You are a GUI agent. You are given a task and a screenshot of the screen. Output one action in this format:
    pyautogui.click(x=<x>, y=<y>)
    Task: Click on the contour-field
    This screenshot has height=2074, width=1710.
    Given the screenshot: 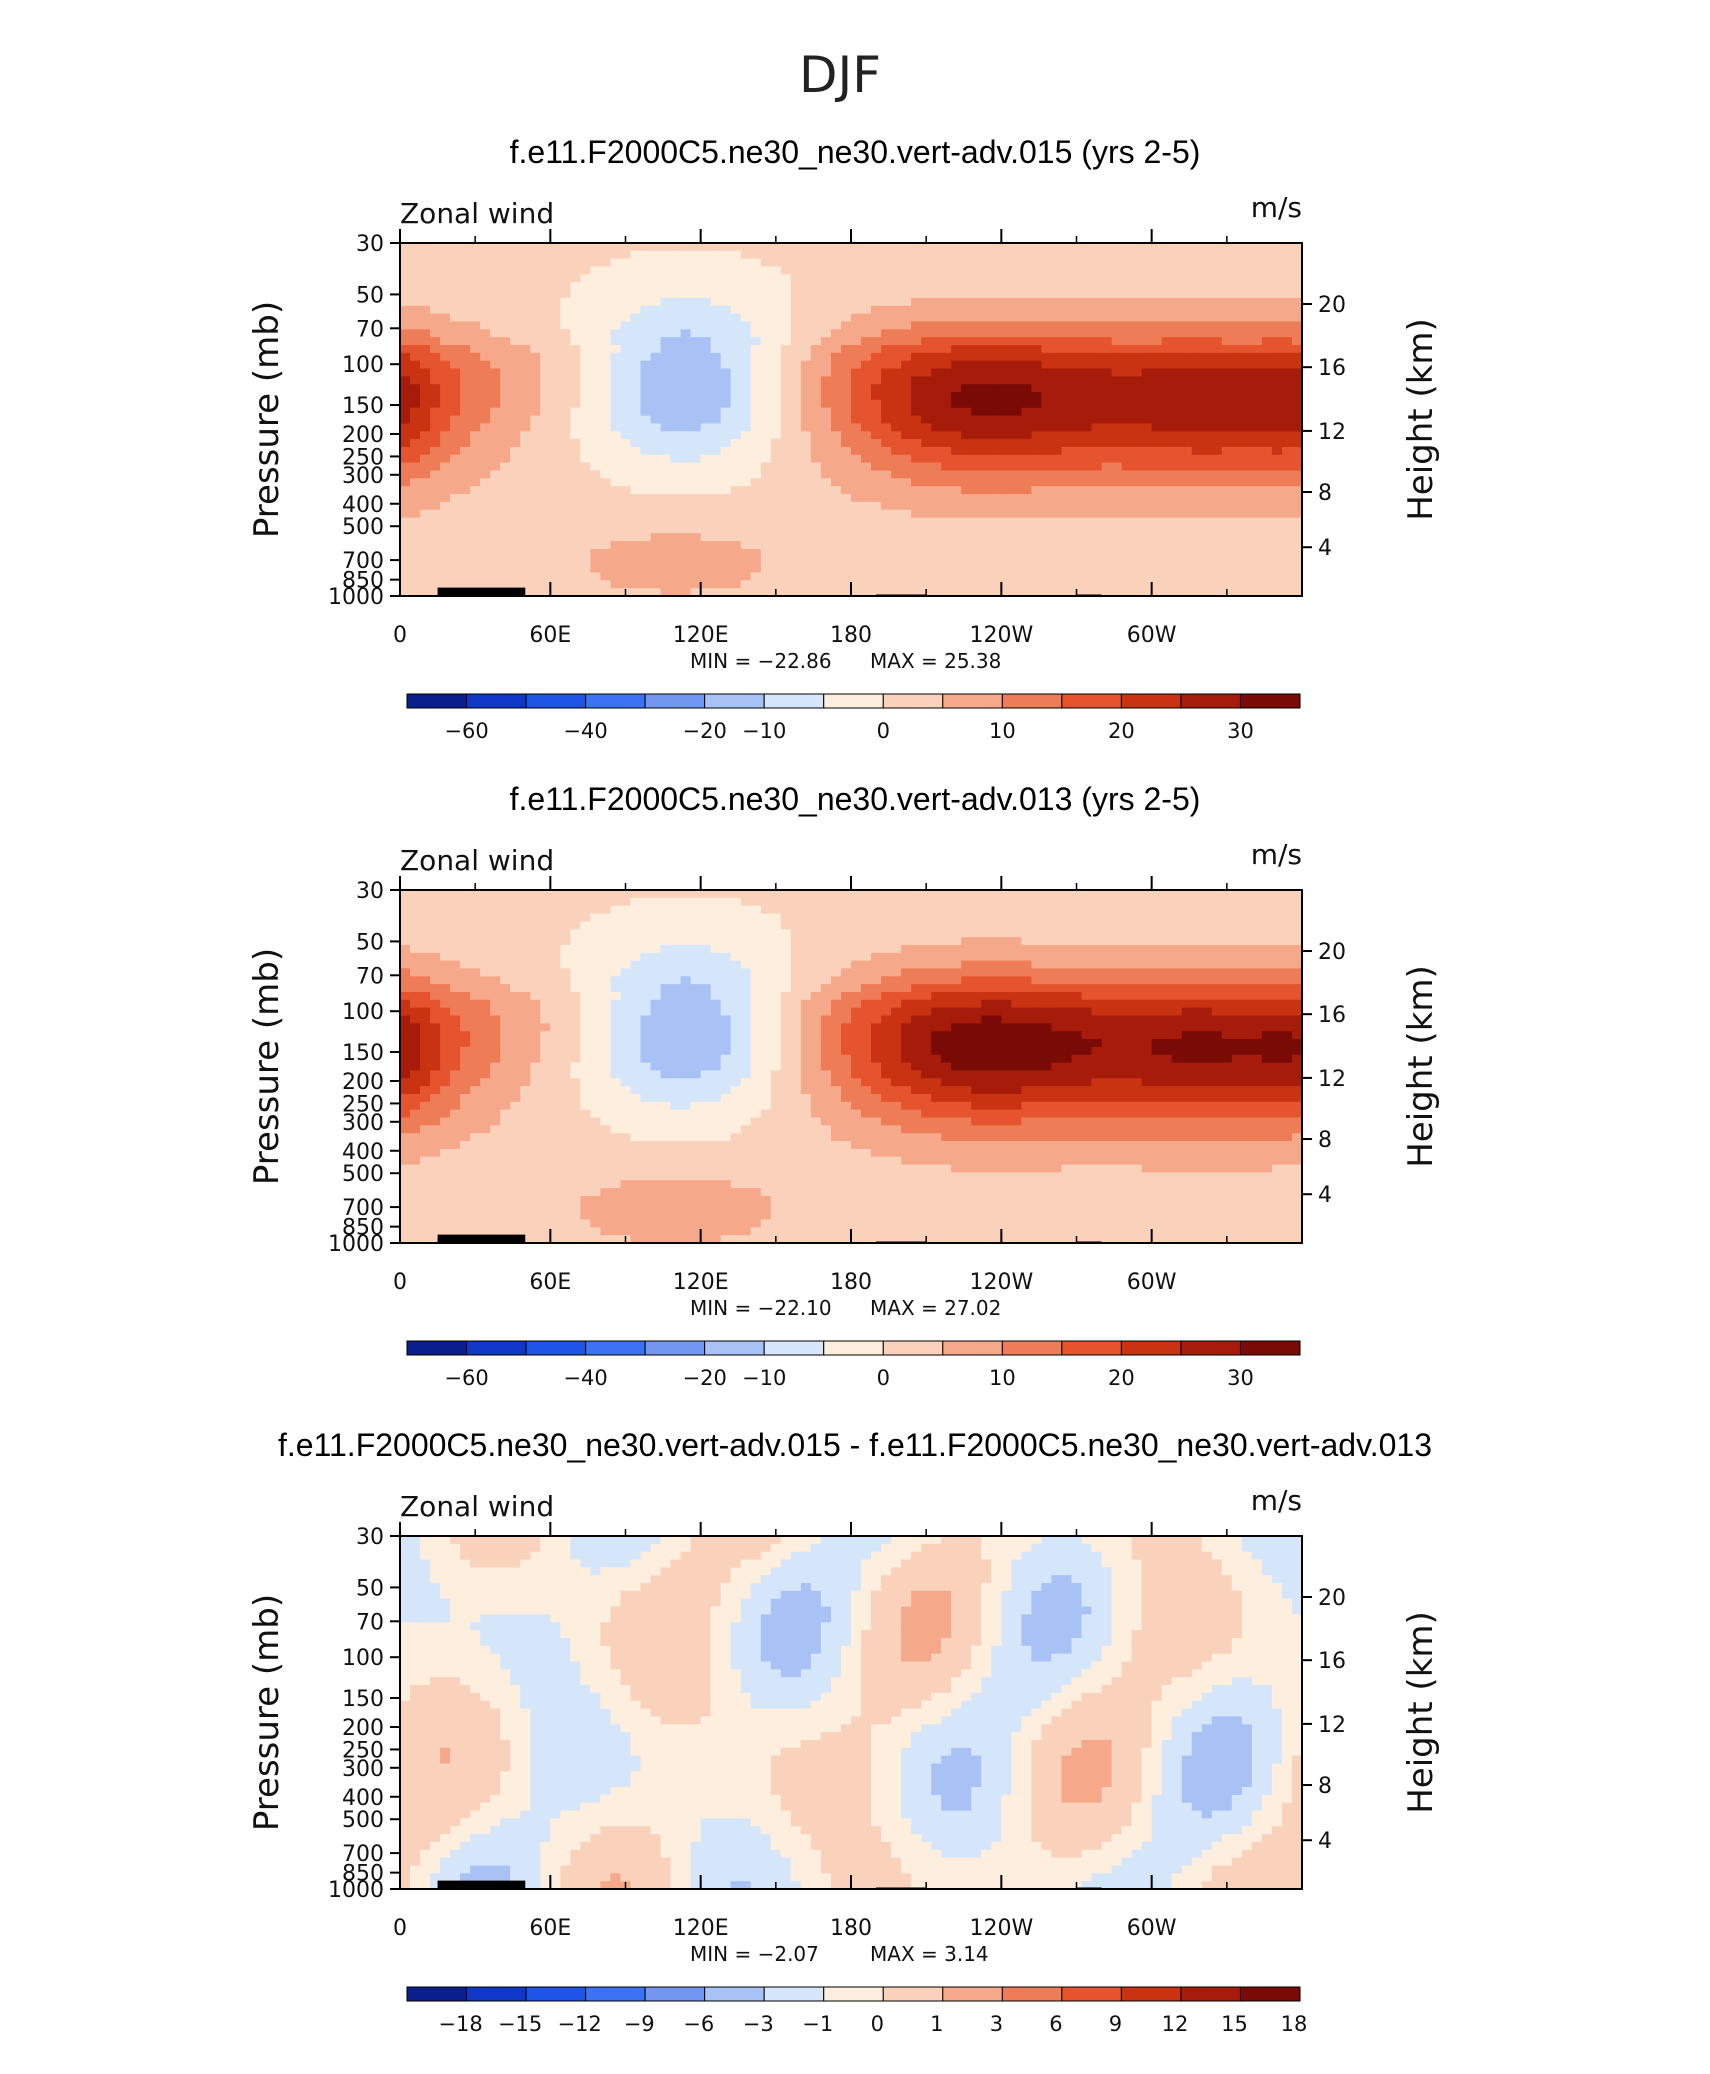 What is the action you would take?
    pyautogui.click(x=851, y=1067)
    